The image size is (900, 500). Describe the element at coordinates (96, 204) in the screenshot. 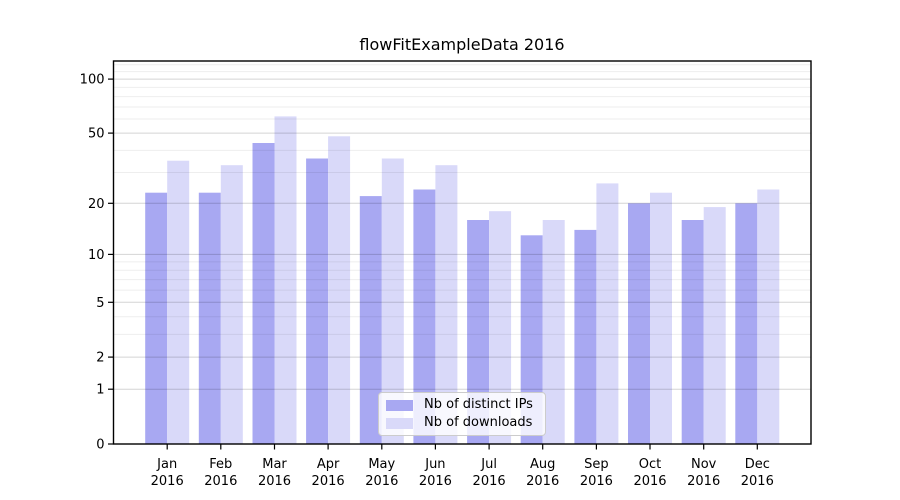

I see `y-tick-label: 20` at that location.